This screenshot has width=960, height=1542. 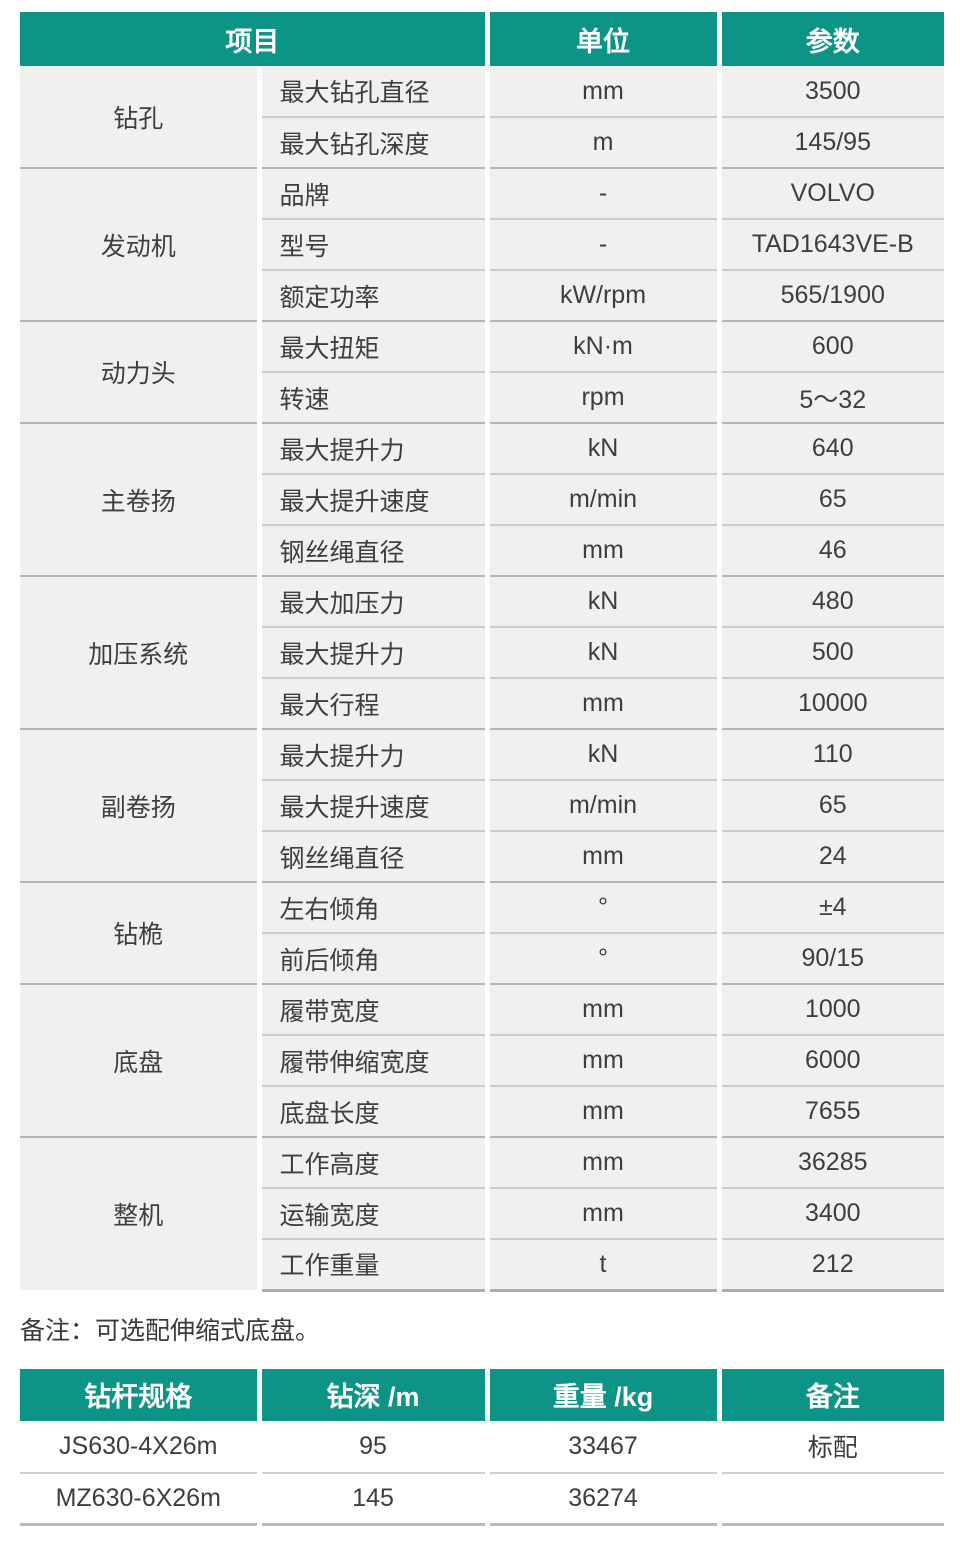 What do you see at coordinates (139, 1213) in the screenshot?
I see `category-cell: 整机` at bounding box center [139, 1213].